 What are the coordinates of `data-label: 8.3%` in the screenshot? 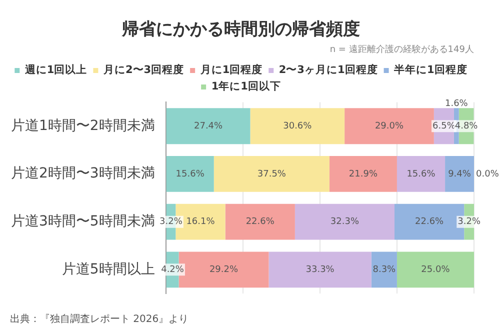 It's located at (384, 270).